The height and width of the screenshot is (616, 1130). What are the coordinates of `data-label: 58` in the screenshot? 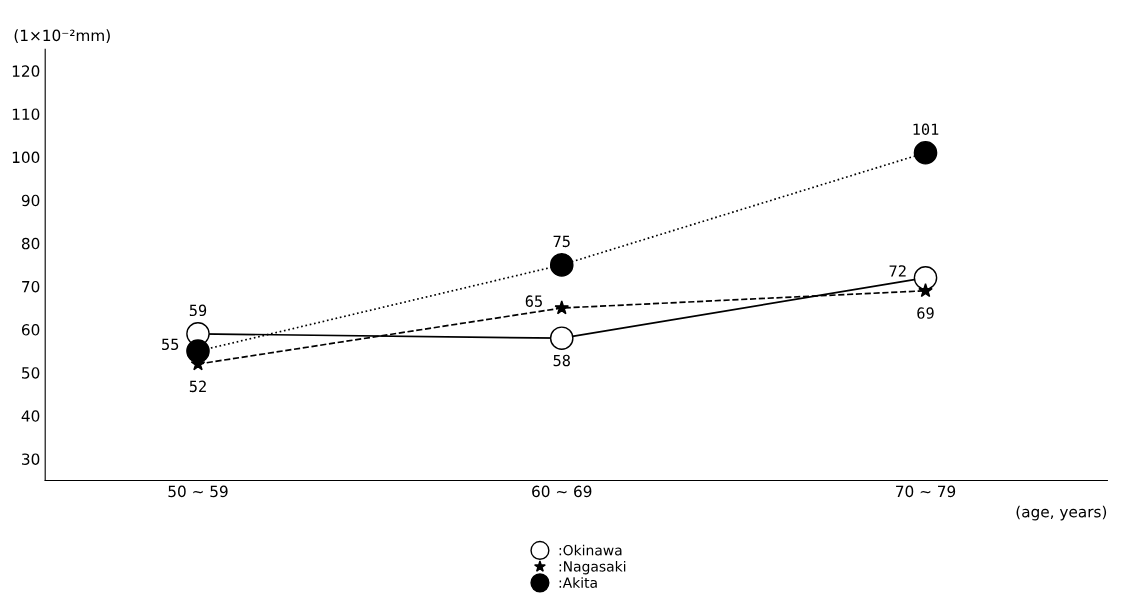 It's located at (561, 360).